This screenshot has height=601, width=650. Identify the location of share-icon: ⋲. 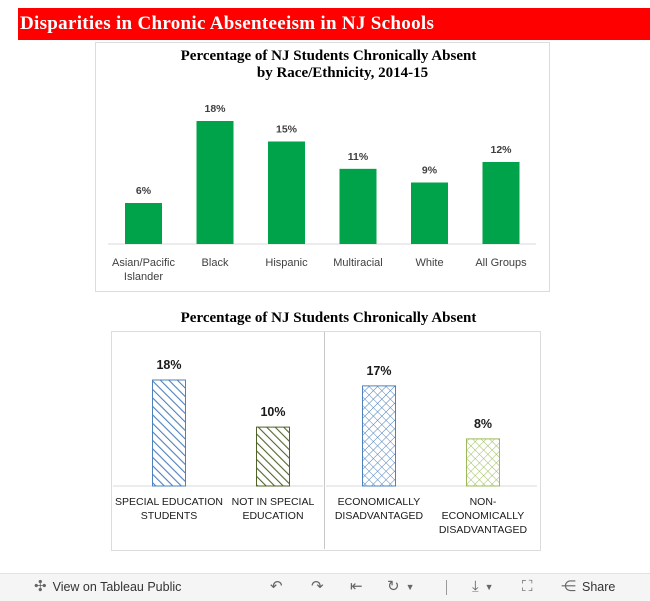
(568, 586).